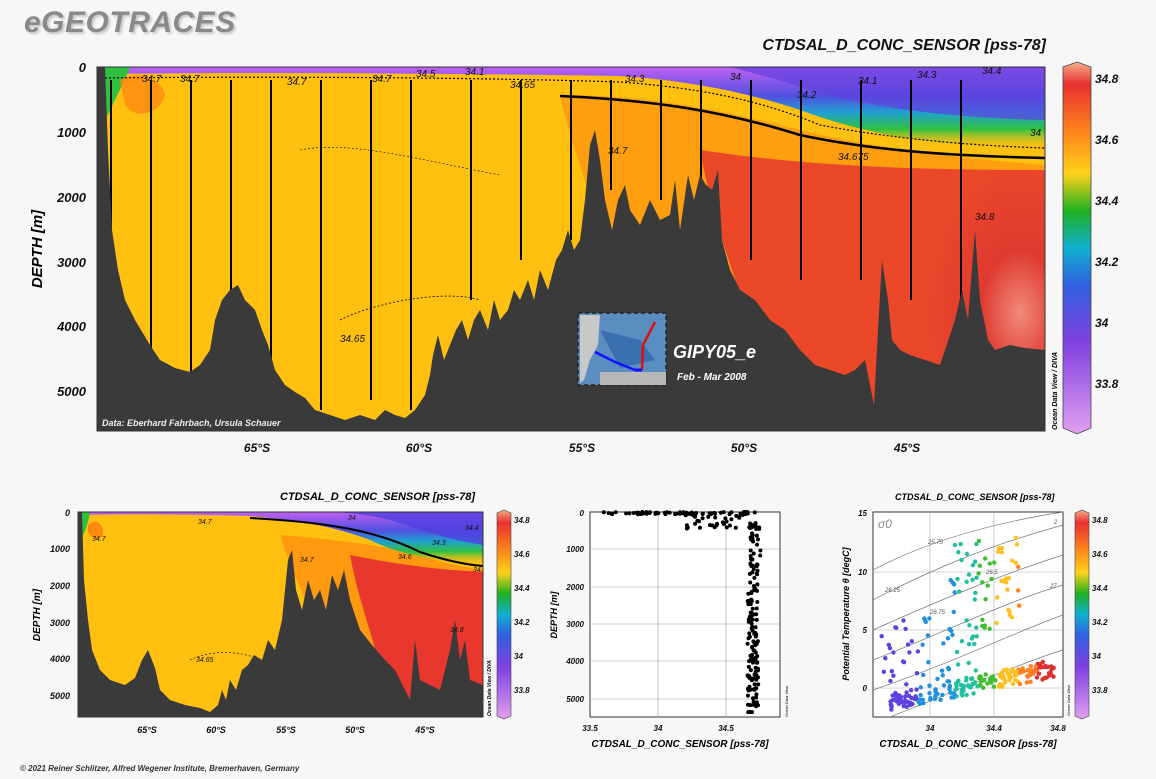 The height and width of the screenshot is (779, 1156). What do you see at coordinates (1053, 587) in the screenshot?
I see `isopycnal-label: 27` at bounding box center [1053, 587].